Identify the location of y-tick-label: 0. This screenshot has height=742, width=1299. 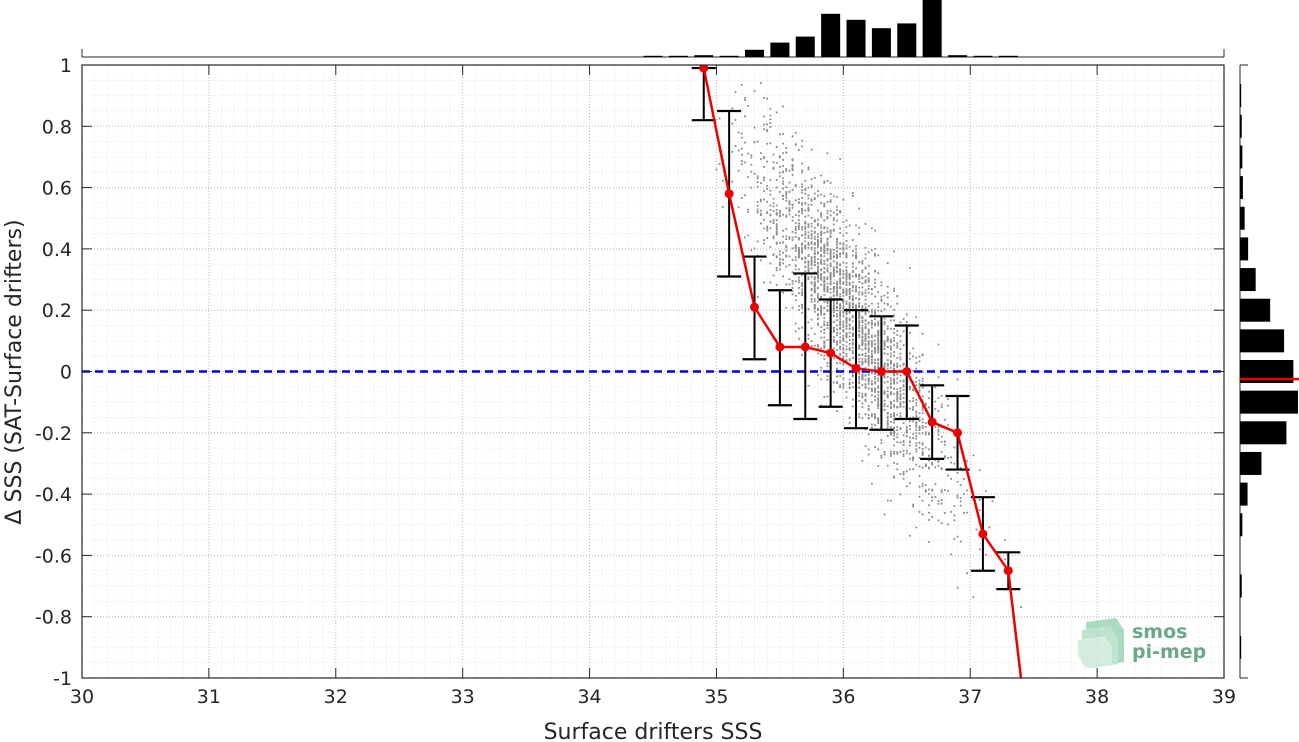
(66, 373).